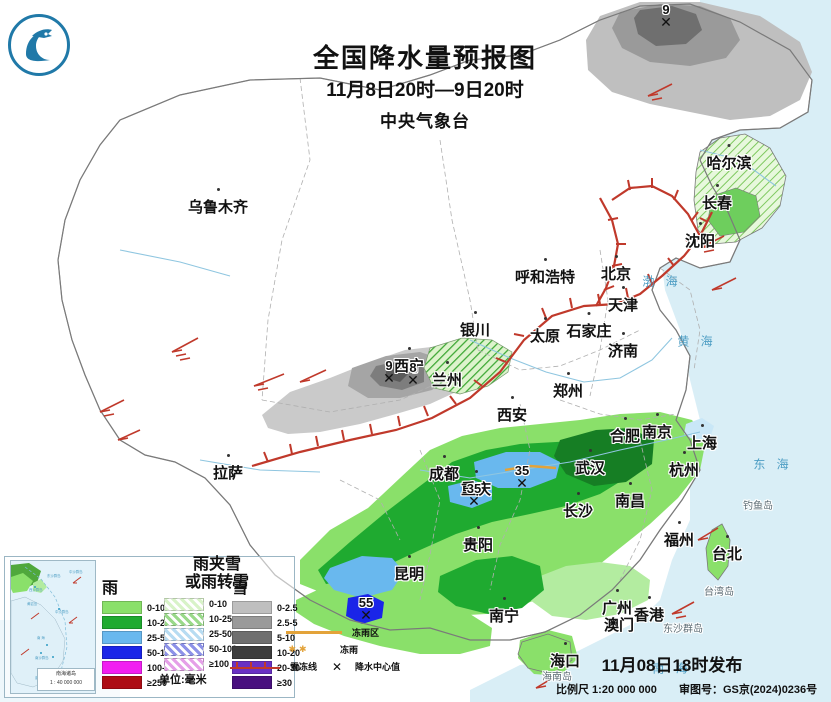 Image resolution: width=831 pixels, height=702 pixels. Describe the element at coordinates (409, 569) in the screenshot. I see `city-label-19: 昆明` at that location.